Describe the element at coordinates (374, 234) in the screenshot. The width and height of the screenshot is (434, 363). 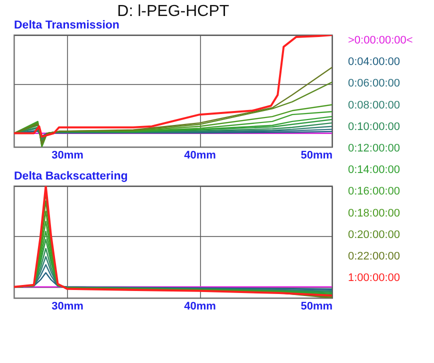
I see `text: 0:20:00:00` at that location.